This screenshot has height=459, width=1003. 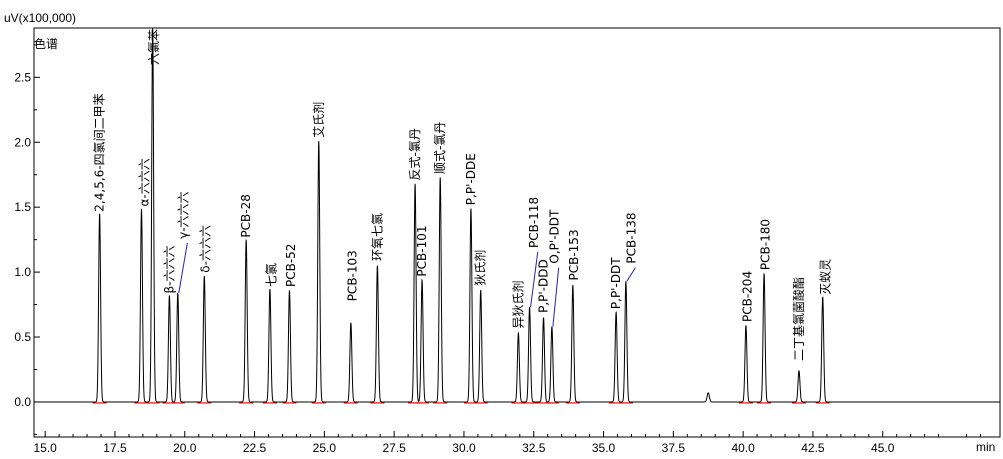 What do you see at coordinates (415, 154) in the screenshot?
I see `peak-label-12: 反式-氯丹` at bounding box center [415, 154].